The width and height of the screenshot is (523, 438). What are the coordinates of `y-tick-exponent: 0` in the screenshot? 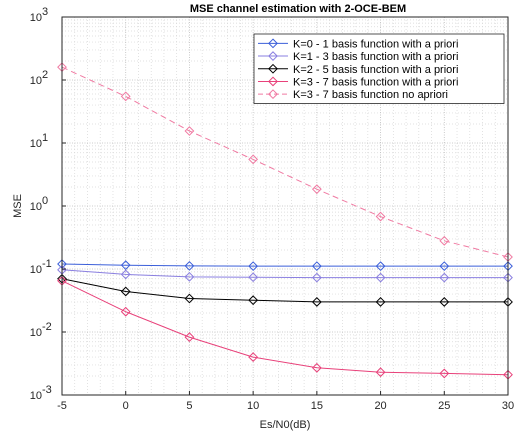 It's located at (45, 201).